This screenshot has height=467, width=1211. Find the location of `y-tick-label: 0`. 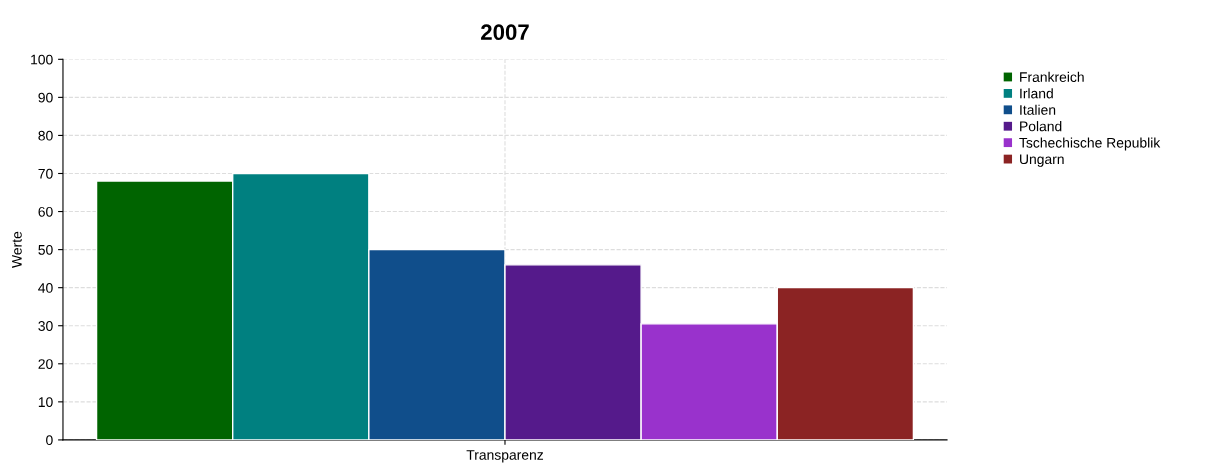

y-tick-label: 0 is located at coordinates (49, 440).